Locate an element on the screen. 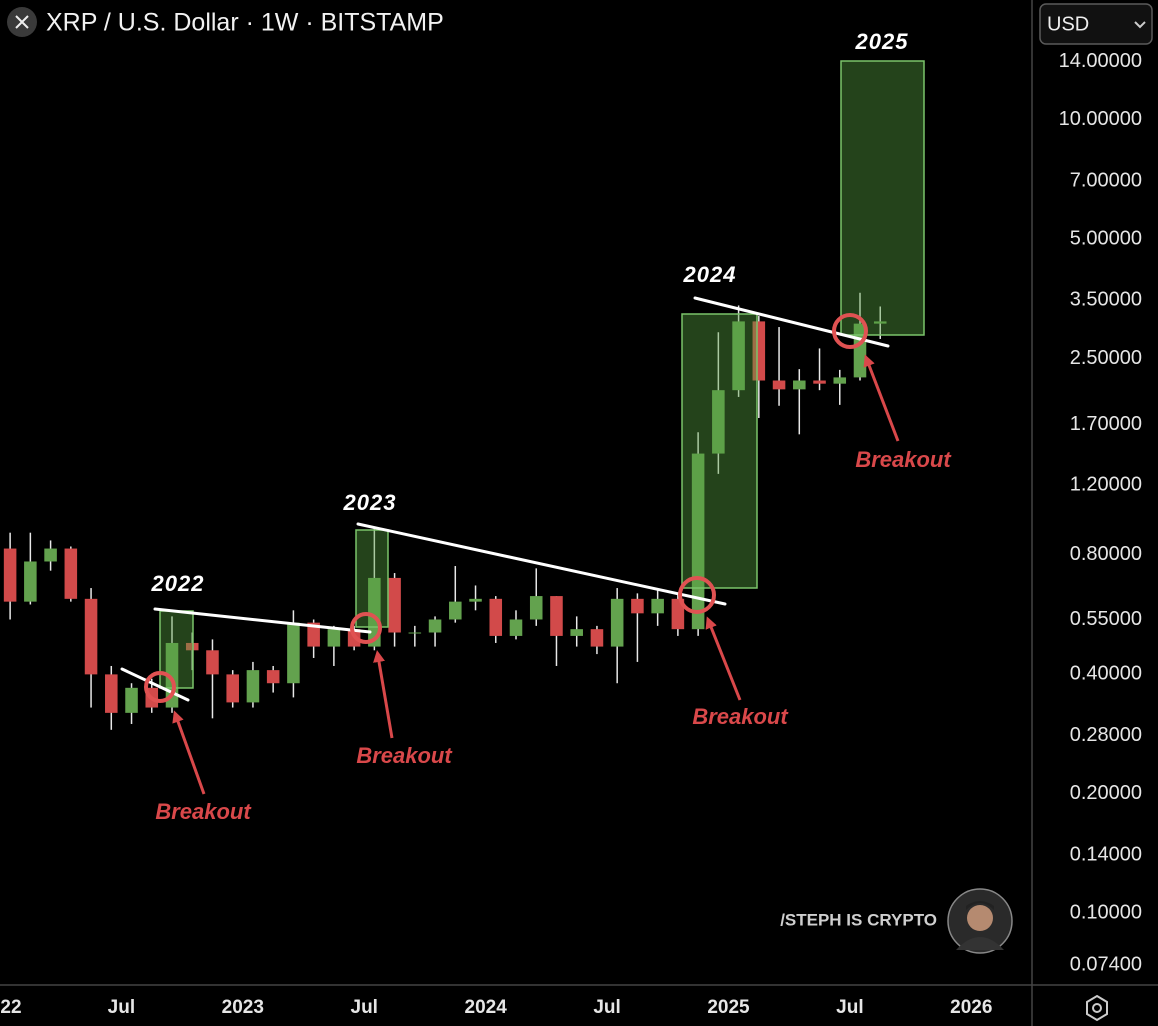 Image resolution: width=1158 pixels, height=1026 pixels. year-label: 2023 is located at coordinates (370, 502).